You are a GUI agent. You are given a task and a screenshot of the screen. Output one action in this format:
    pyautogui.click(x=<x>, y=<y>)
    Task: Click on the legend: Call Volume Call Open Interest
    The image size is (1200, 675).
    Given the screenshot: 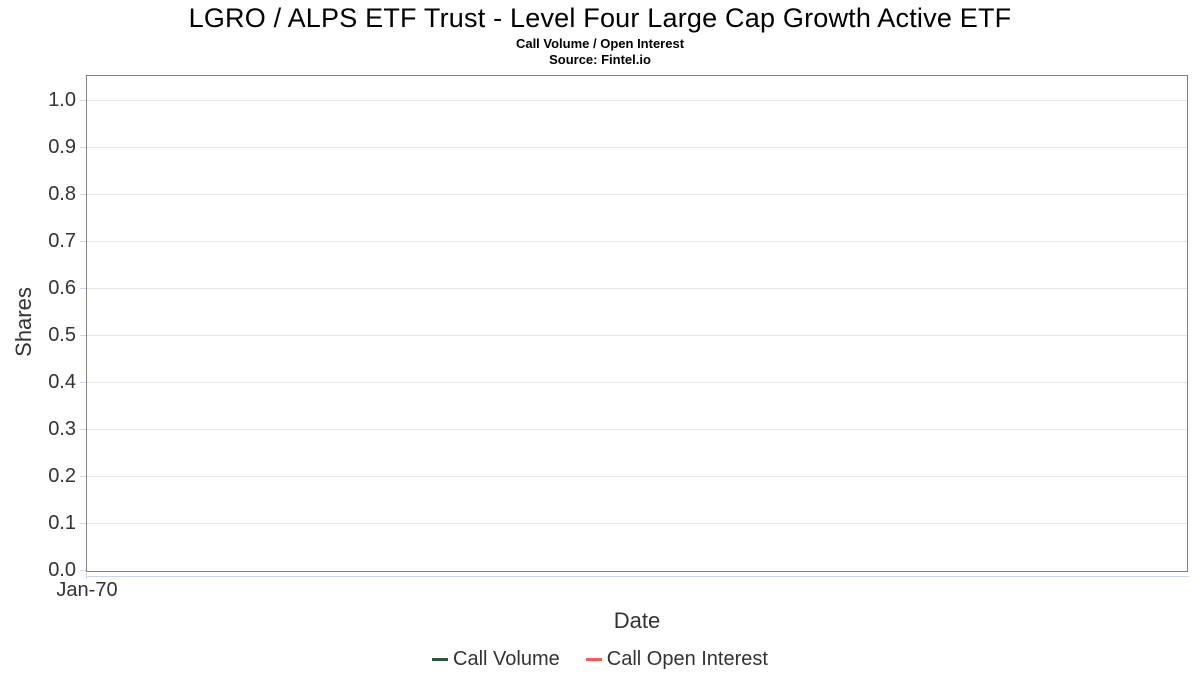 What is the action you would take?
    pyautogui.click(x=600, y=659)
    